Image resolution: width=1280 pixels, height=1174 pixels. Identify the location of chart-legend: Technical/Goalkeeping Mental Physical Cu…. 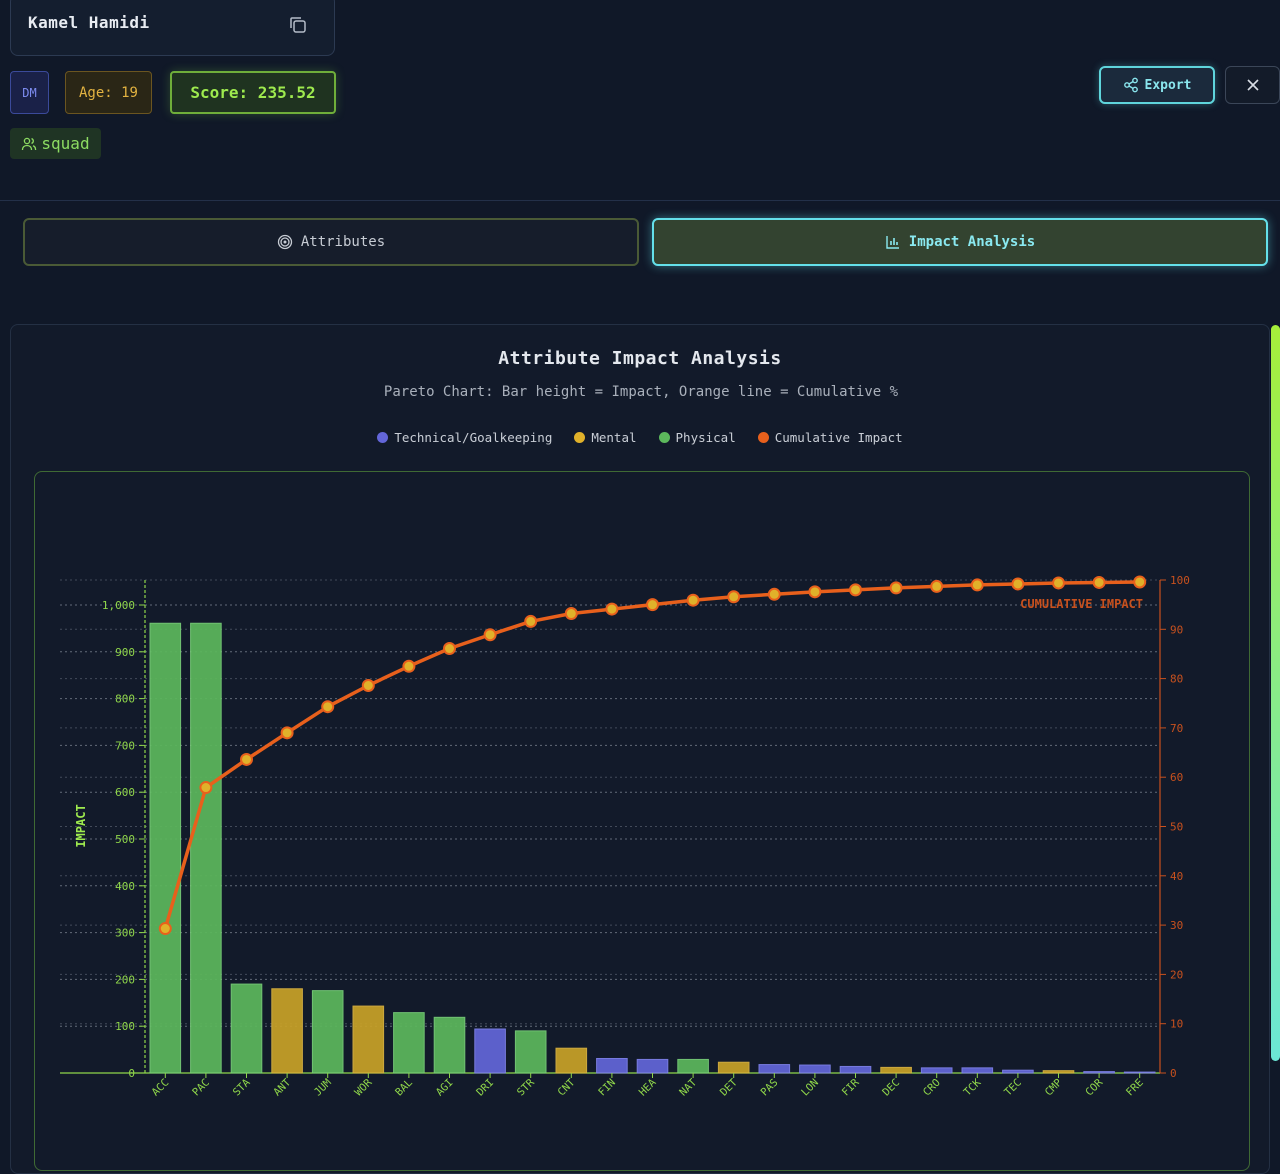
(640, 437).